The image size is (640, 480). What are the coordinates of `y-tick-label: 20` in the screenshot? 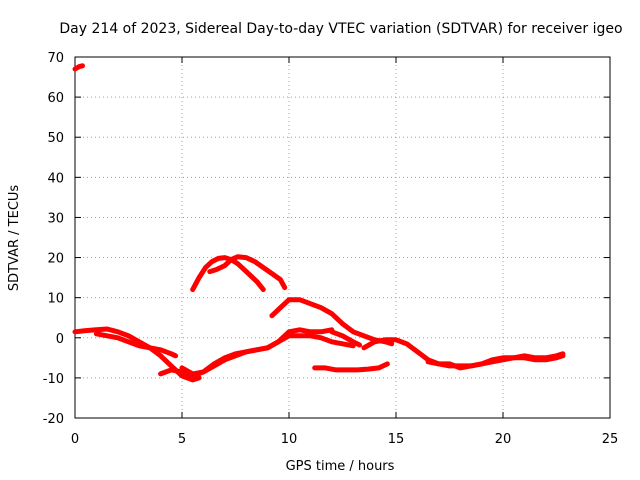 It's located at (55, 259).